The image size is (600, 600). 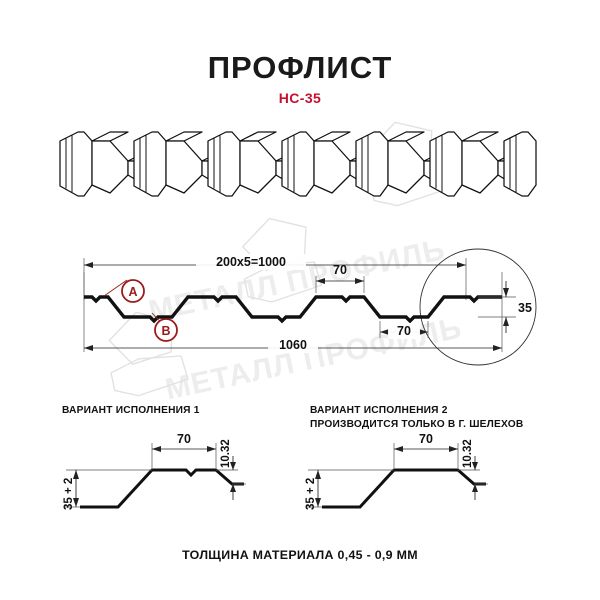 I want to click on callout-b: B, so click(x=164, y=327).